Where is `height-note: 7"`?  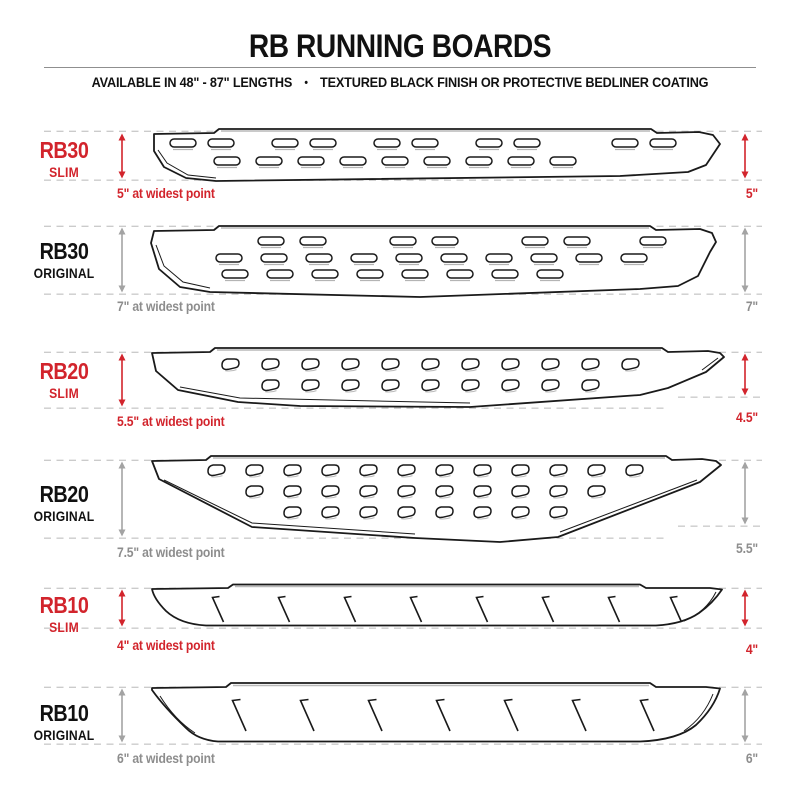 height-note: 7" is located at coordinates (751, 306).